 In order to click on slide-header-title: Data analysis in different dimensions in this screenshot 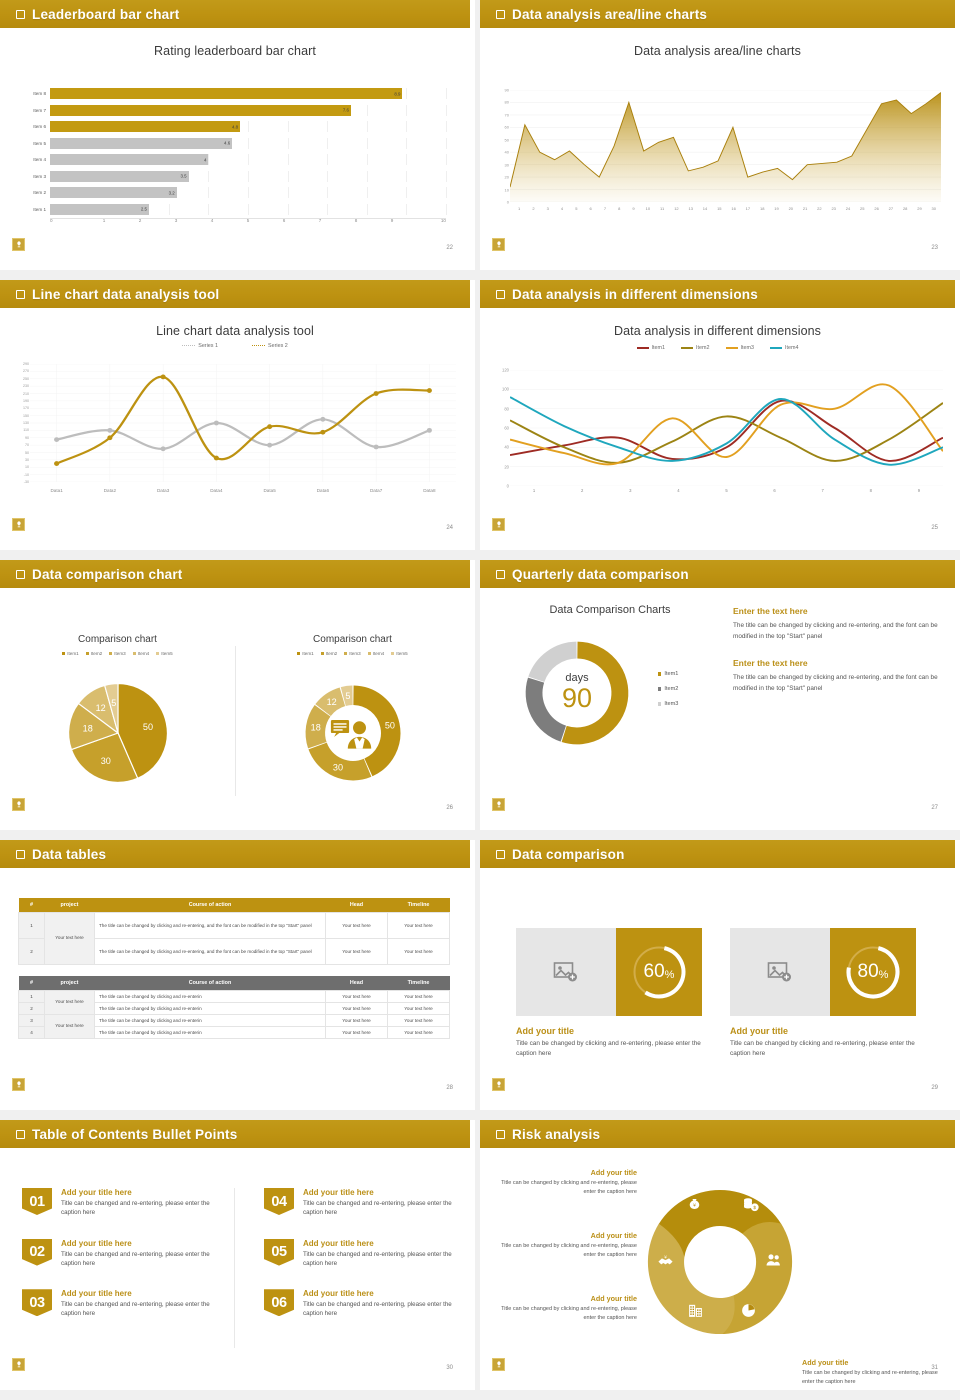, I will do `click(635, 294)`.